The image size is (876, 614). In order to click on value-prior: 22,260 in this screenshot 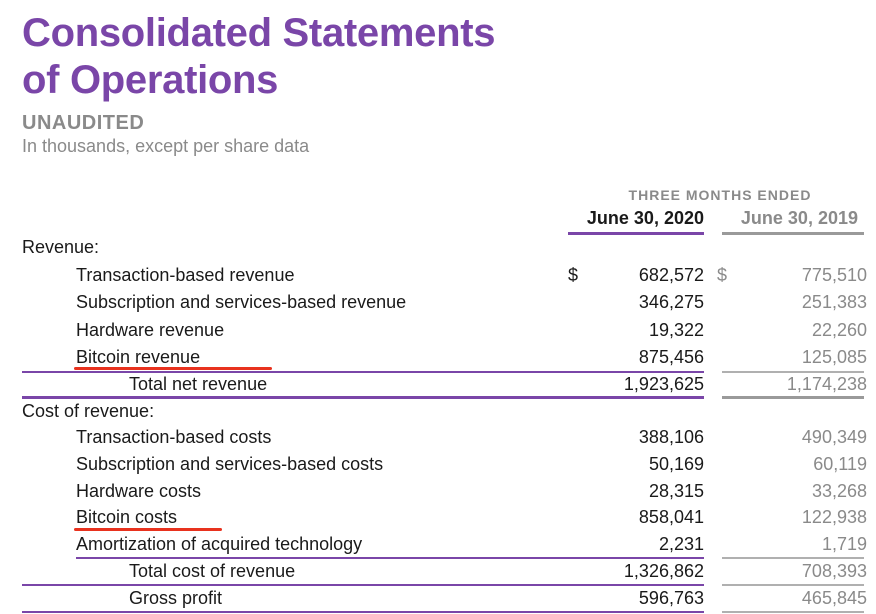, I will do `click(839, 330)`.